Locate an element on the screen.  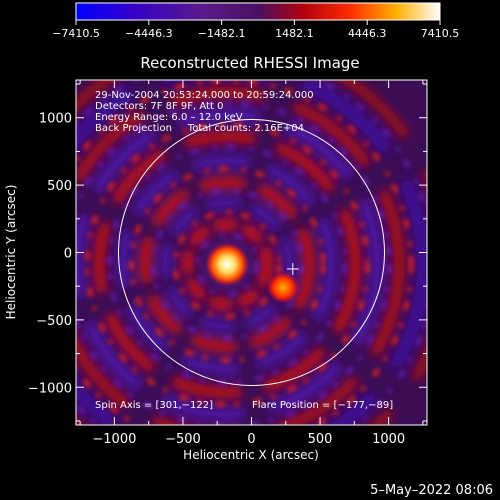
x-tick-label: −1000 is located at coordinates (114, 439).